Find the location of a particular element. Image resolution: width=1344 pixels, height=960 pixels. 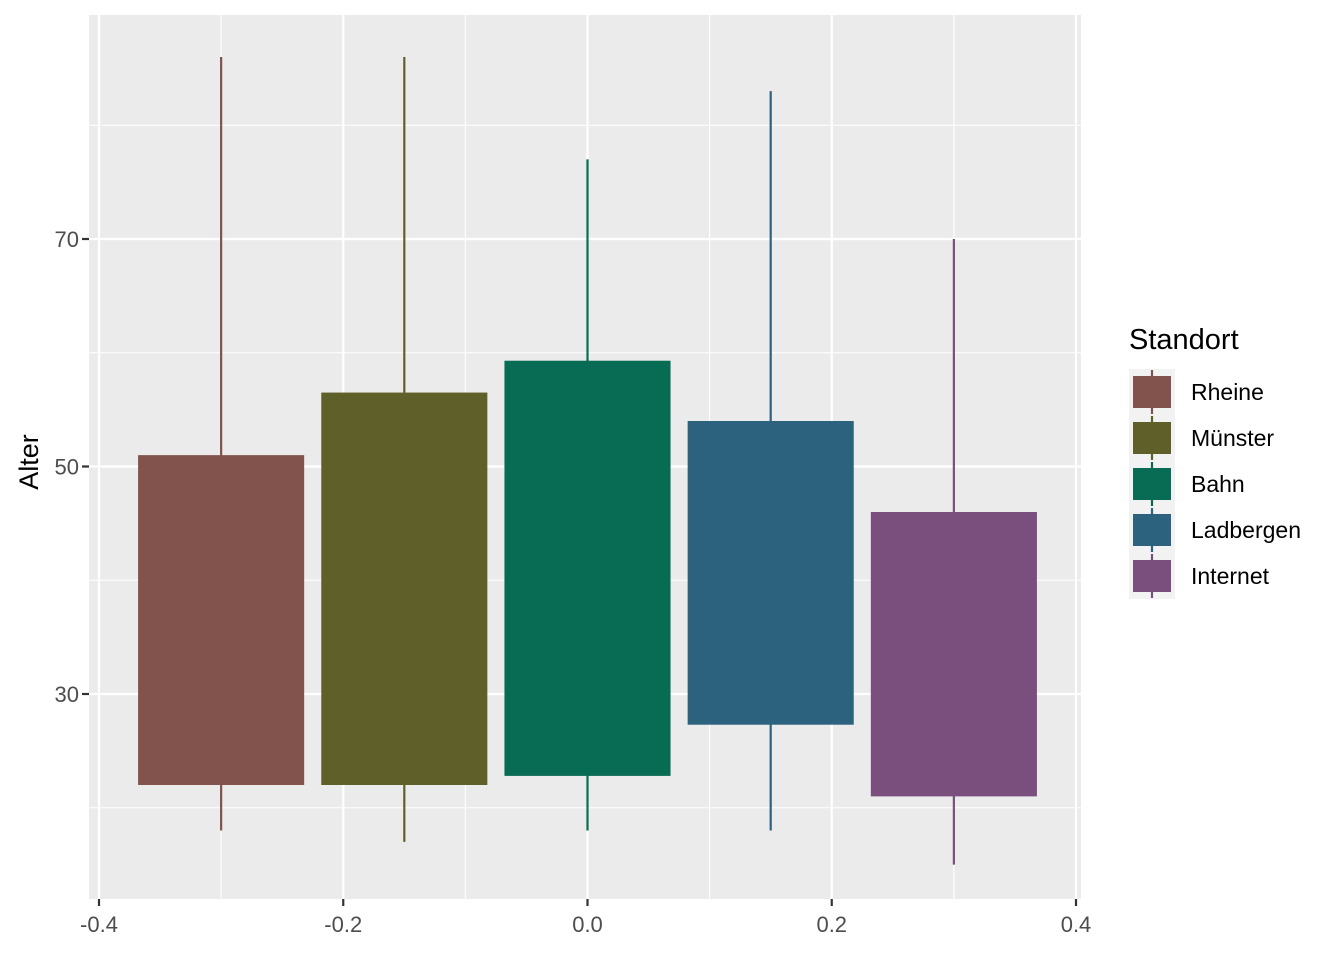

legend-item-internet: Internet is located at coordinates (1201, 576).